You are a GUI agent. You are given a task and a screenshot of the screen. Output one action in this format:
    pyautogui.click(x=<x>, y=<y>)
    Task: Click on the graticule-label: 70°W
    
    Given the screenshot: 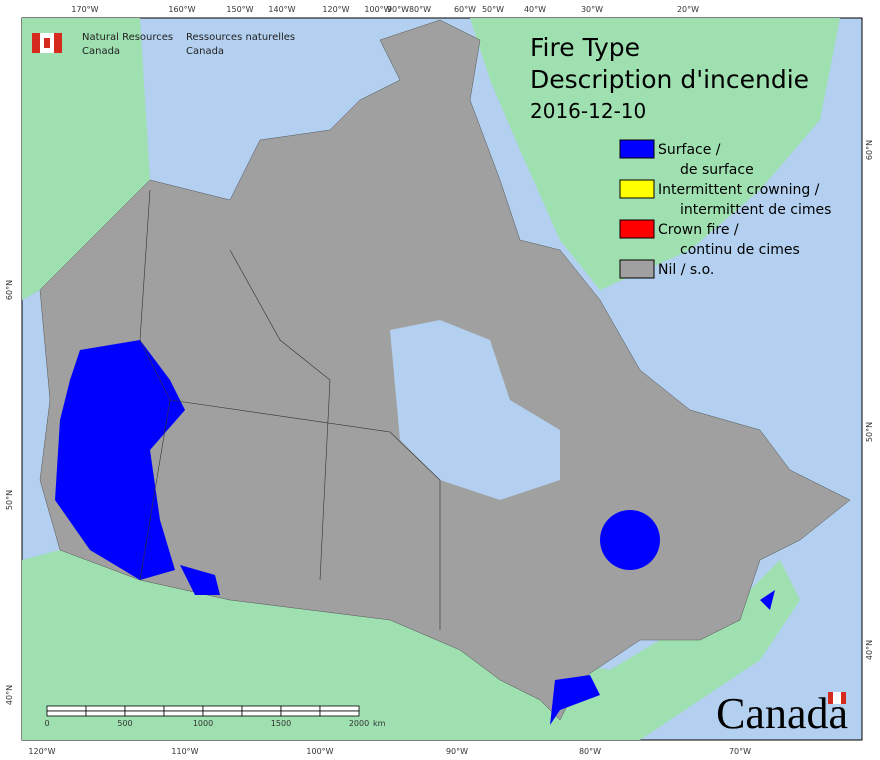 What is the action you would take?
    pyautogui.click(x=740, y=751)
    